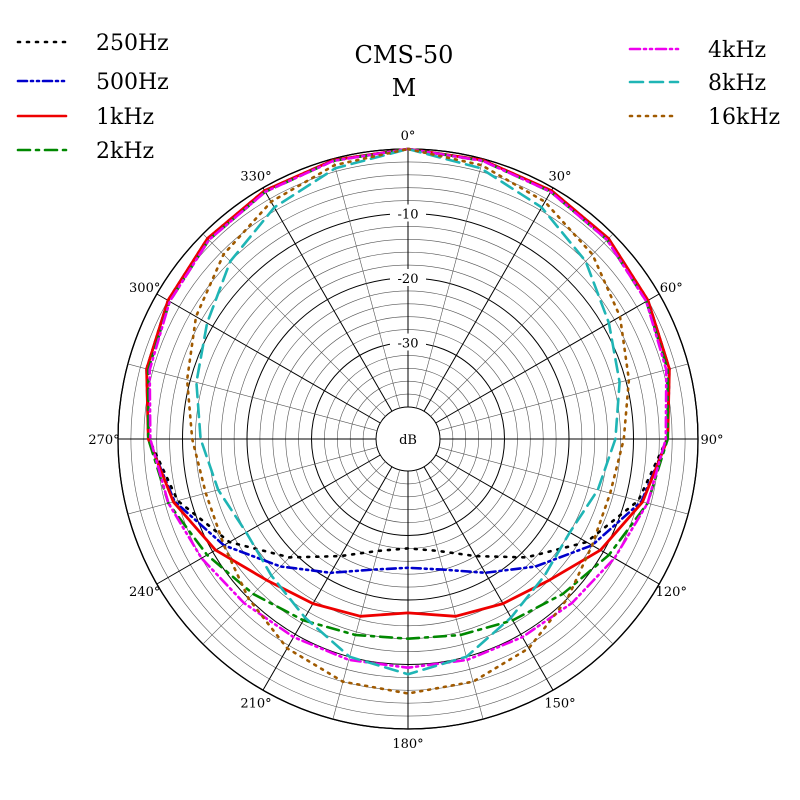 This screenshot has width=800, height=800. What do you see at coordinates (132, 82) in the screenshot?
I see `legend-label-500Hz: 500Hz` at bounding box center [132, 82].